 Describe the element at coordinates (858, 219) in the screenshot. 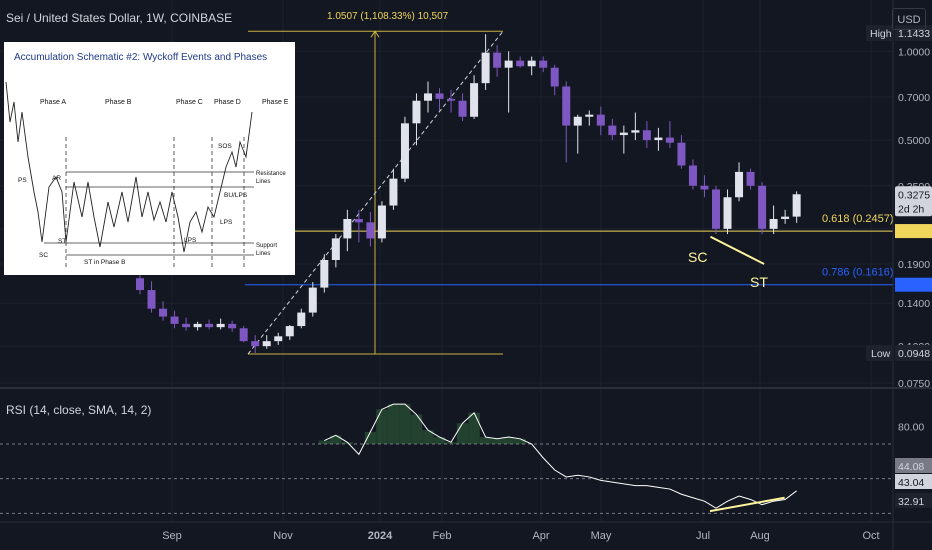

I see `fib-label: 0.618 (0.2457)` at that location.